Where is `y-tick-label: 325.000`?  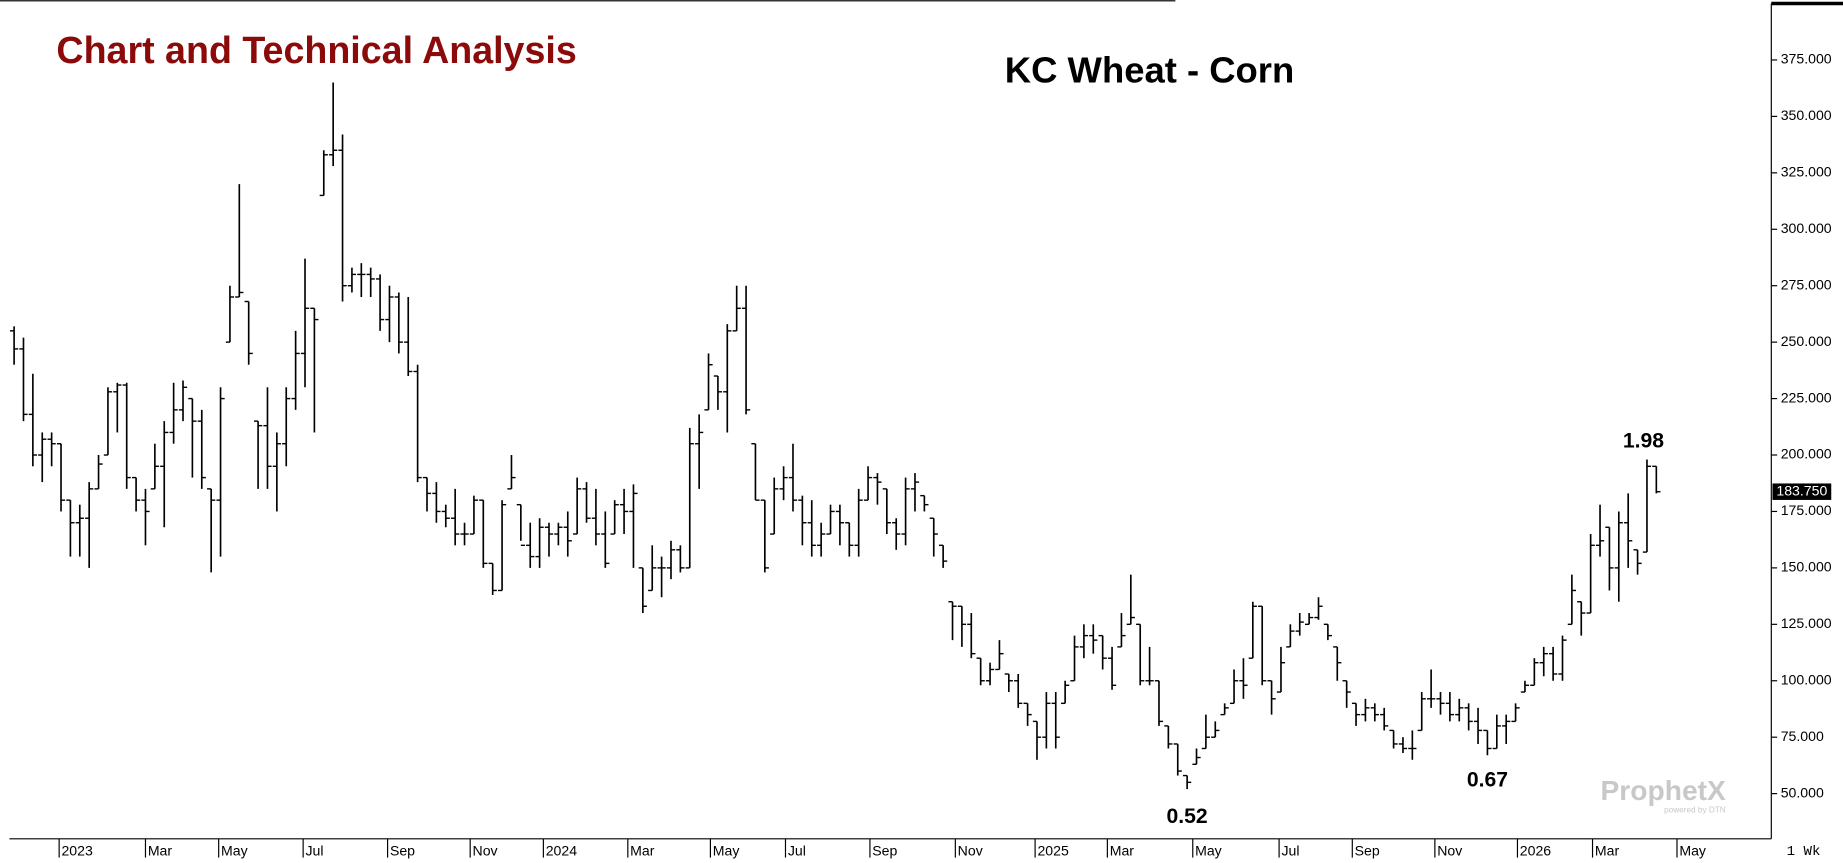 y-tick-label: 325.000 is located at coordinates (1806, 172).